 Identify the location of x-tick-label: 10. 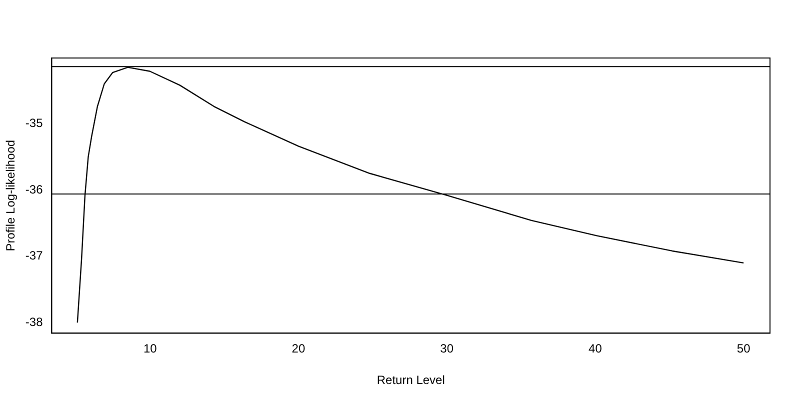
(150, 349).